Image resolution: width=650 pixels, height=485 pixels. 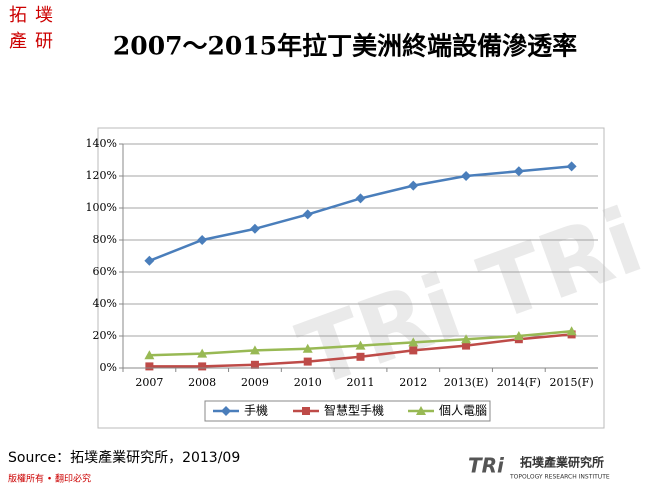 What do you see at coordinates (486, 466) in the screenshot?
I see `brand-mark: TRi` at bounding box center [486, 466].